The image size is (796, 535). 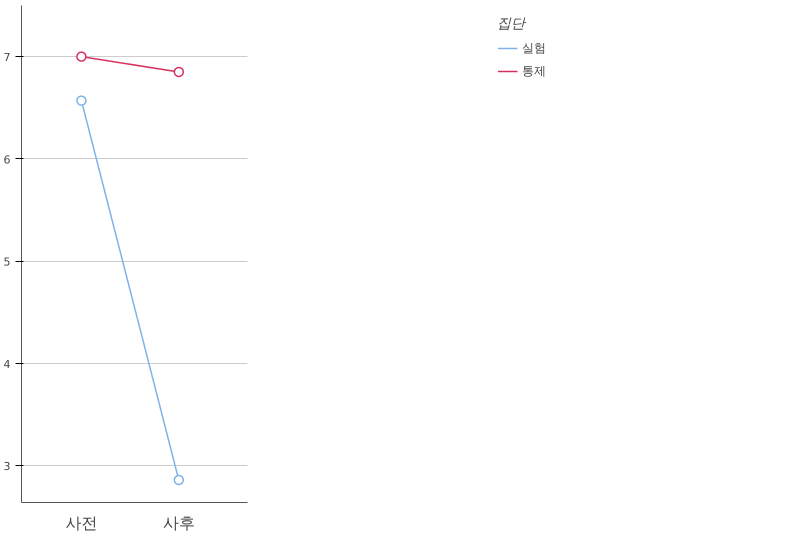 I want to click on x-tick-label: 사후, so click(x=178, y=523).